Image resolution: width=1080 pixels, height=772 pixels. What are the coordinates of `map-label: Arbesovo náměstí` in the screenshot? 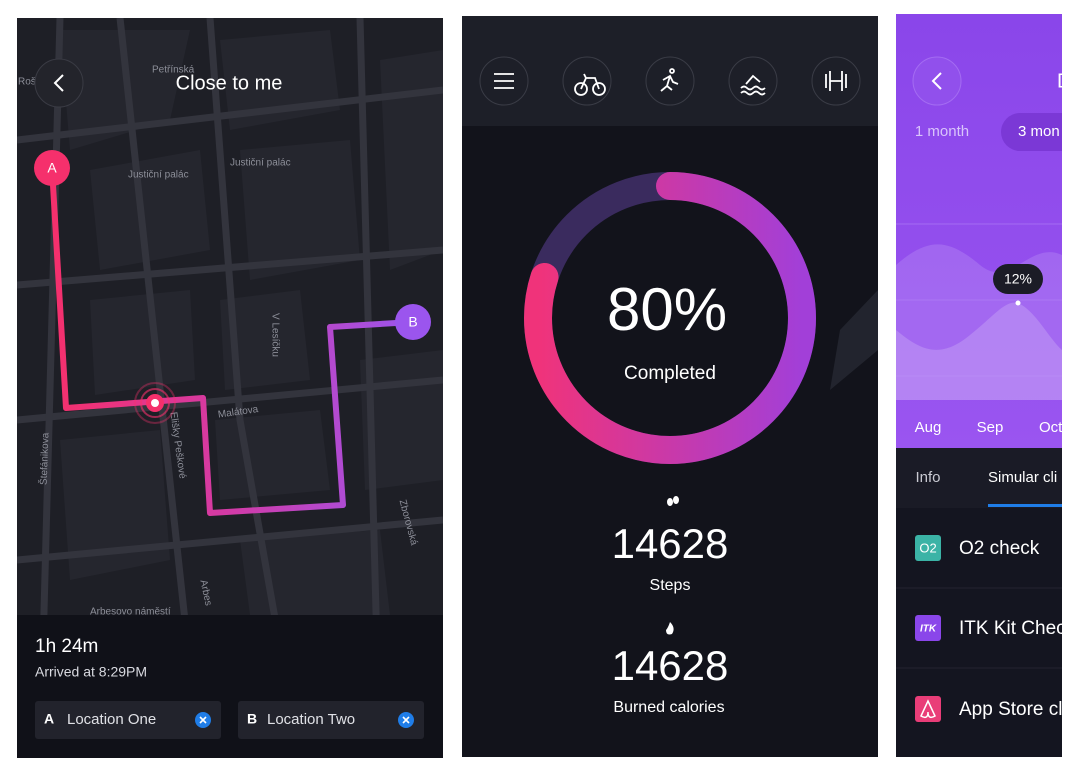 It's located at (130, 612).